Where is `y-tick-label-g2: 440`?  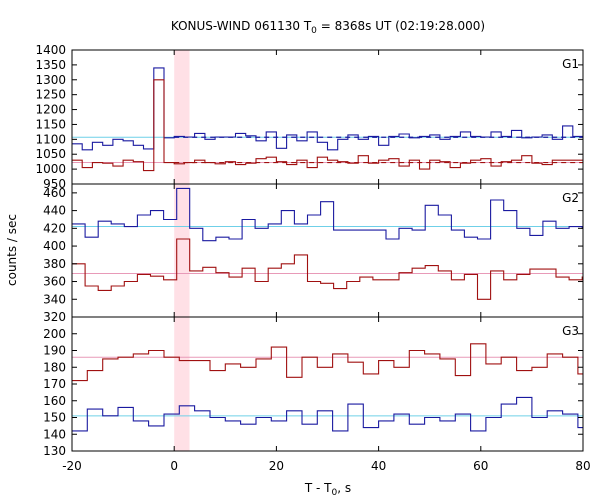
y-tick-label-g2: 440 is located at coordinates (54, 211).